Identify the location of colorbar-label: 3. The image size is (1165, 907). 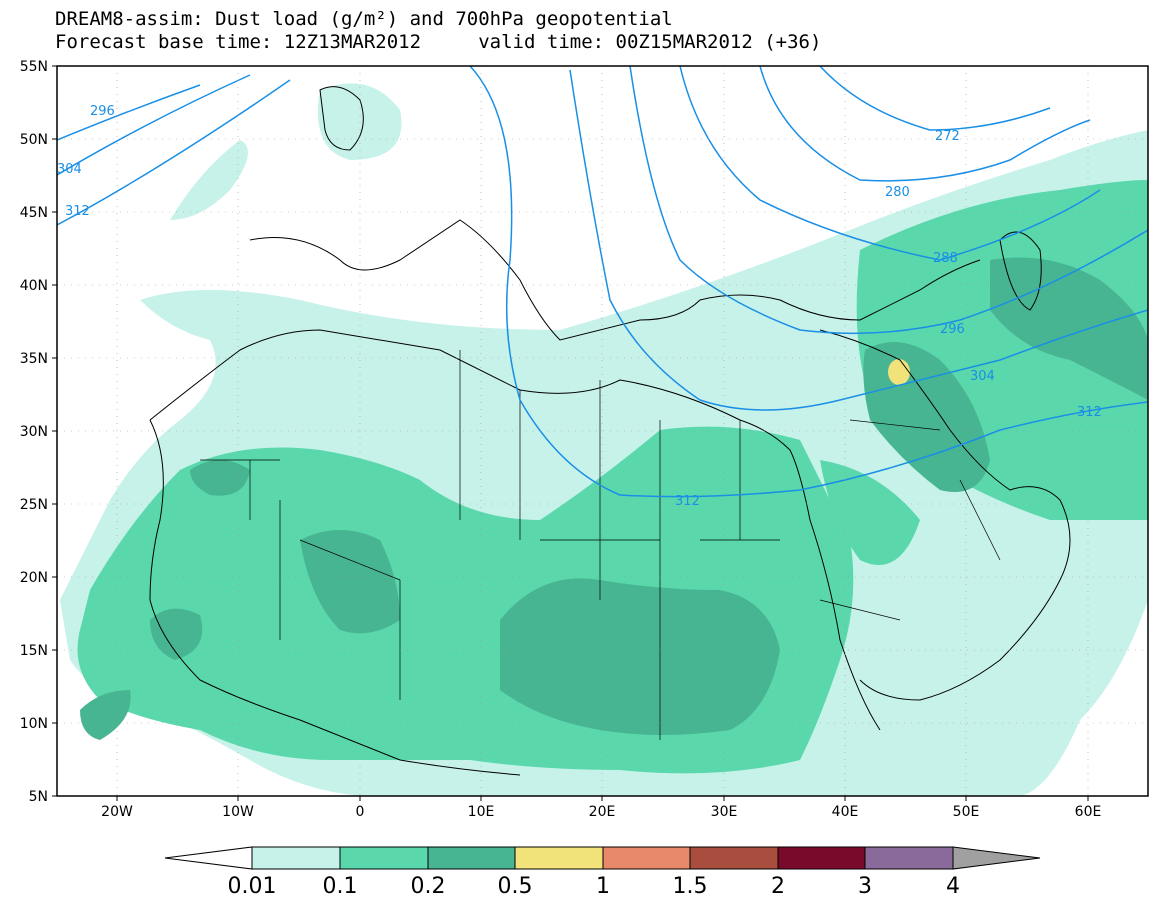
(865, 886).